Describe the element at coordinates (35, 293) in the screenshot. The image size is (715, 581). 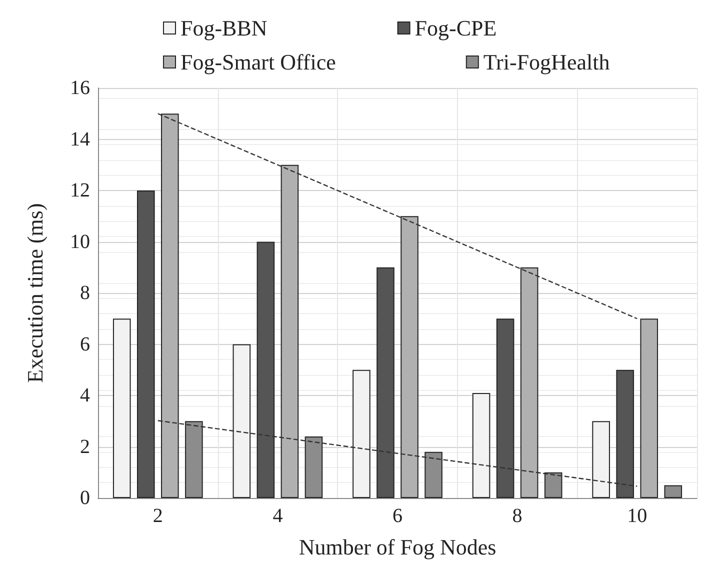
I see `y-axis-title: Execution time (ms)` at that location.